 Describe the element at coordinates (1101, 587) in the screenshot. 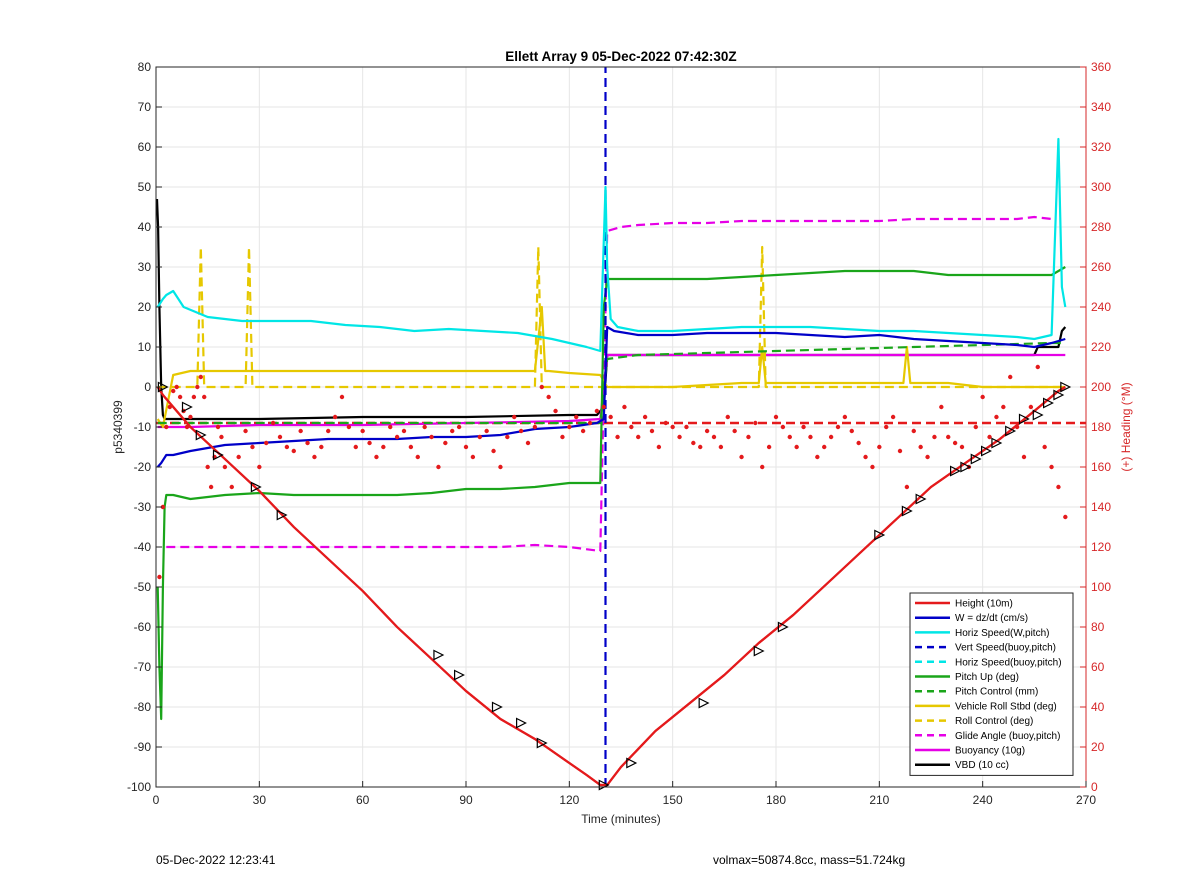

I see `y-right-tick-label: 100` at that location.